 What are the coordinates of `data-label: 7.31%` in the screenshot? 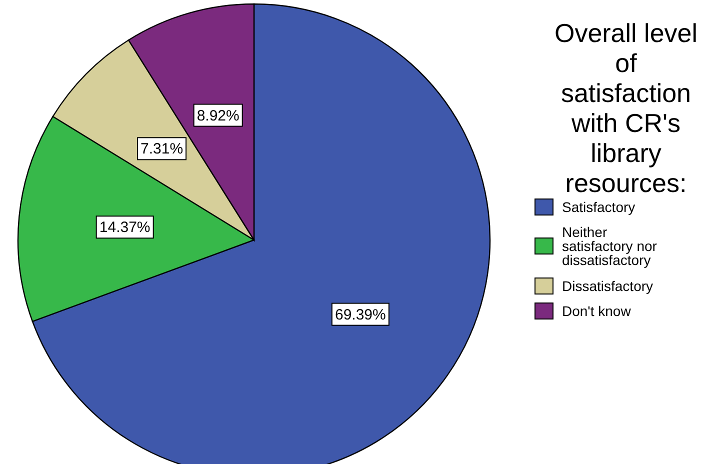 It's located at (162, 149).